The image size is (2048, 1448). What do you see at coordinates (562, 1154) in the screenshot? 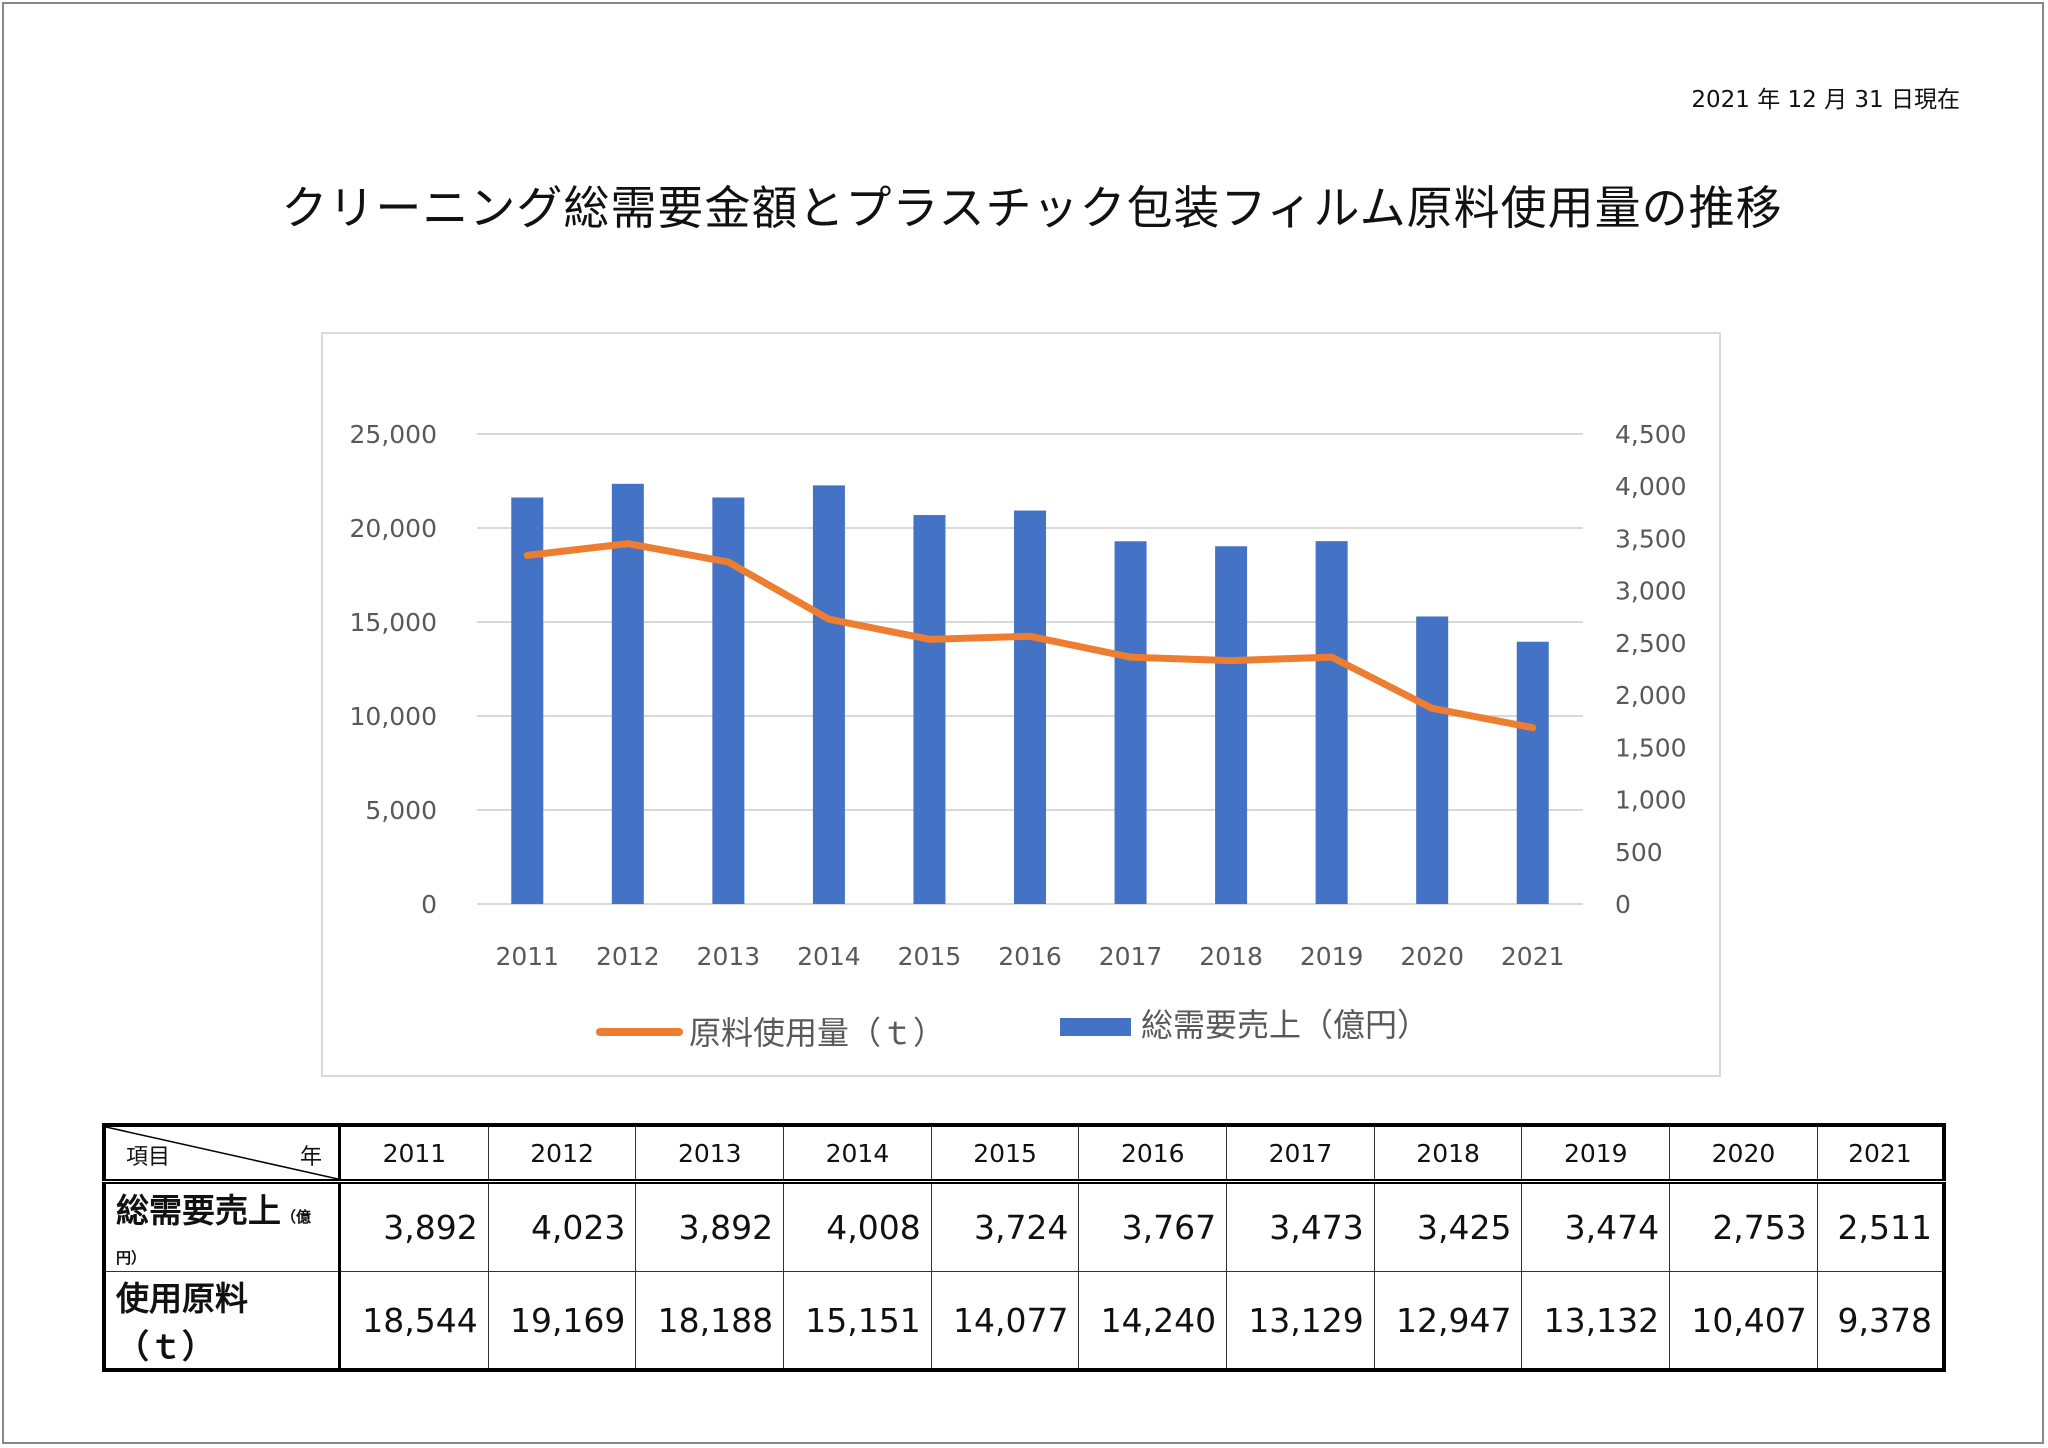
I see `year-header: 2012` at bounding box center [562, 1154].